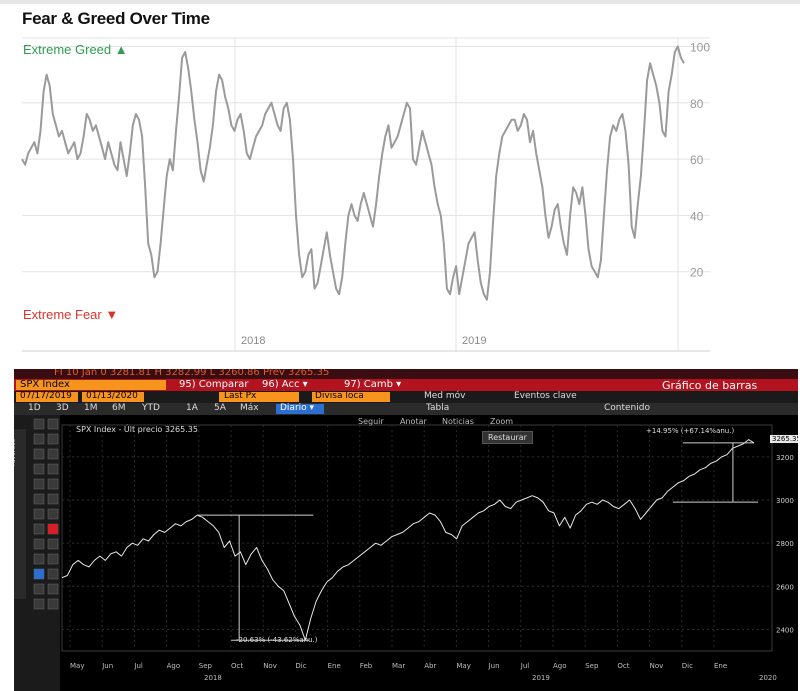 Image resolution: width=800 pixels, height=691 pixels. Describe the element at coordinates (445, 396) in the screenshot. I see `moving-avg-toggle: Med móv` at that location.